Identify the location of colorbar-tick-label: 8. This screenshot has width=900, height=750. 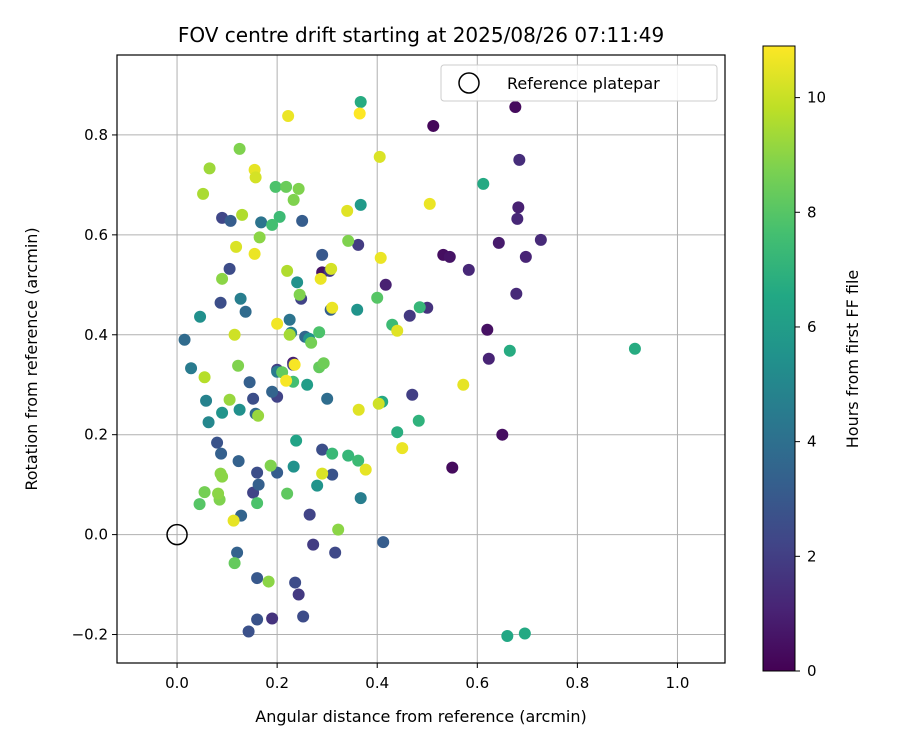
(812, 212).